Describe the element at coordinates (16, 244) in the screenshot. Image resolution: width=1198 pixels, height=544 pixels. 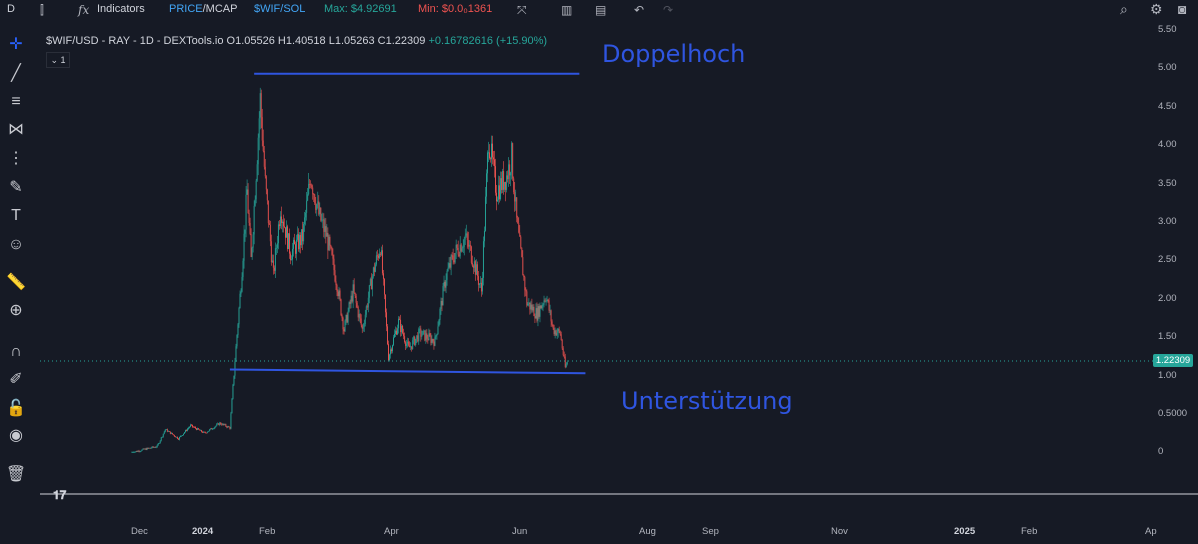
I see `emoji-icon: ☺` at that location.